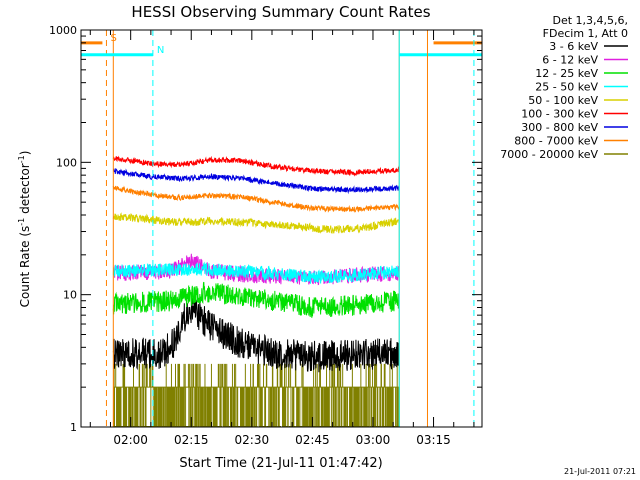 This screenshot has width=640, height=480. Describe the element at coordinates (566, 73) in the screenshot. I see `legend-label: 12 - 25 keV` at that location.